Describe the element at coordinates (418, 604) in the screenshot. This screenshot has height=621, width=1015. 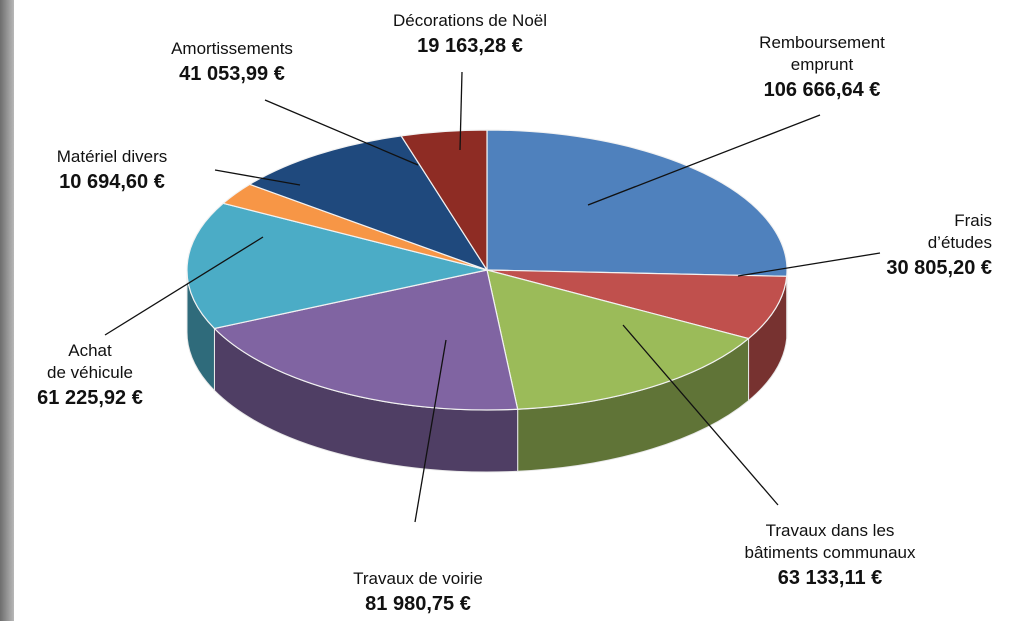
I see `value-label: 81 980,75 €` at that location.